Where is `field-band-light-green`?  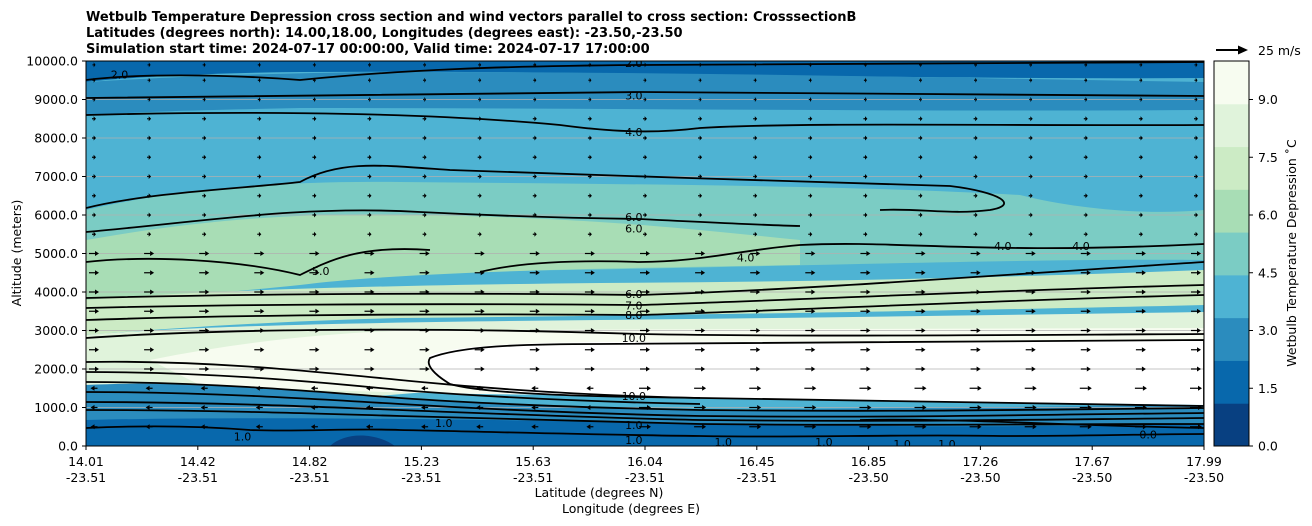
field-band-light-green is located at coordinates (645, 302).